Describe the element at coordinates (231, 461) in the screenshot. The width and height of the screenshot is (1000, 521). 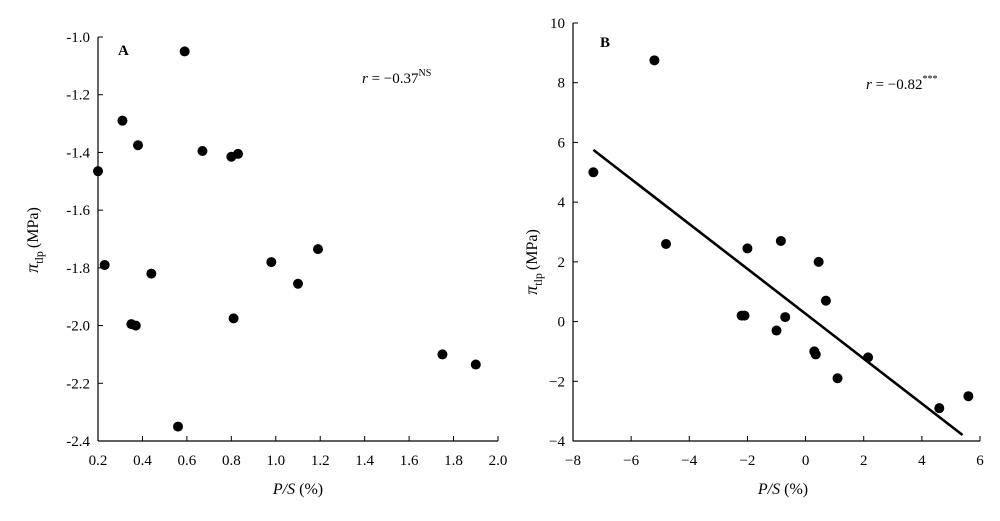
I see `x-tick-label: 0.8` at that location.